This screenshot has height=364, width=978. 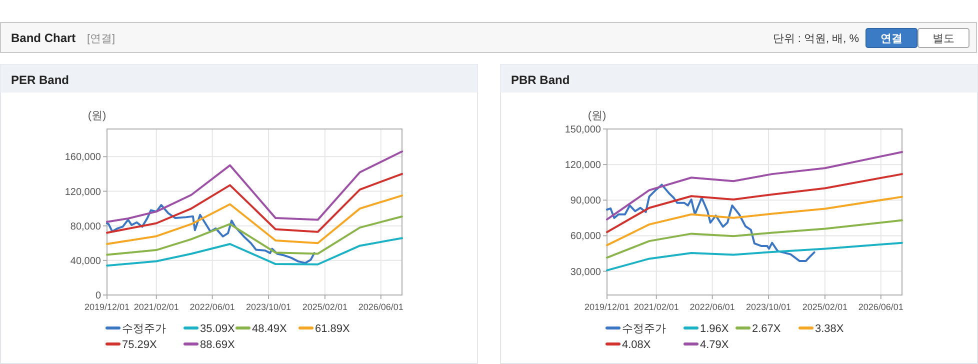 I want to click on y-tick-label: 90,000, so click(x=586, y=201).